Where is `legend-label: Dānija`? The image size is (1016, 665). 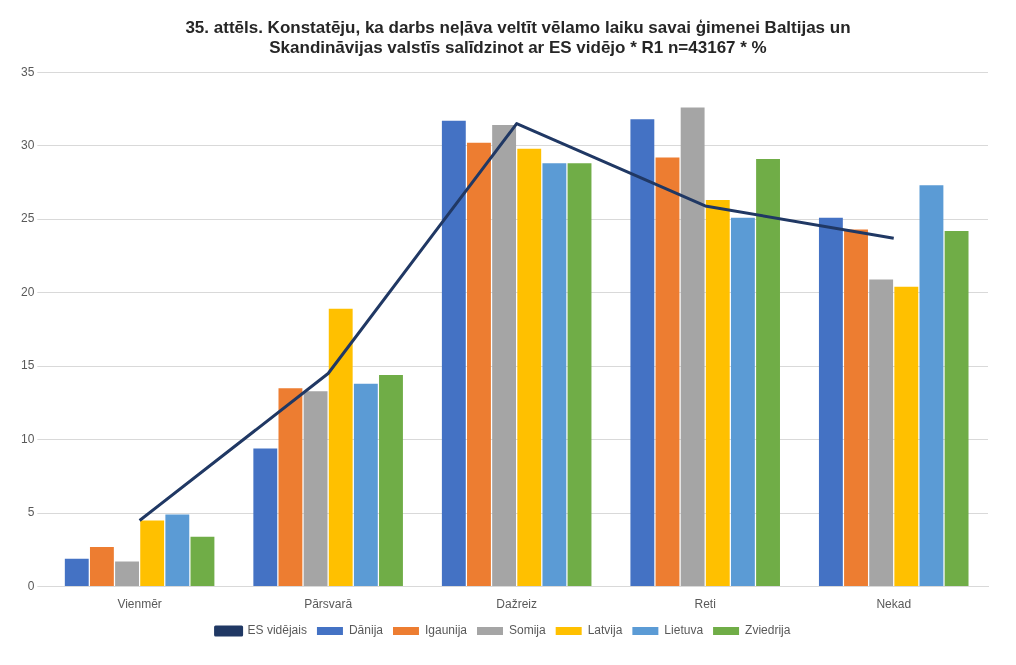 legend-label: Dānija is located at coordinates (366, 630).